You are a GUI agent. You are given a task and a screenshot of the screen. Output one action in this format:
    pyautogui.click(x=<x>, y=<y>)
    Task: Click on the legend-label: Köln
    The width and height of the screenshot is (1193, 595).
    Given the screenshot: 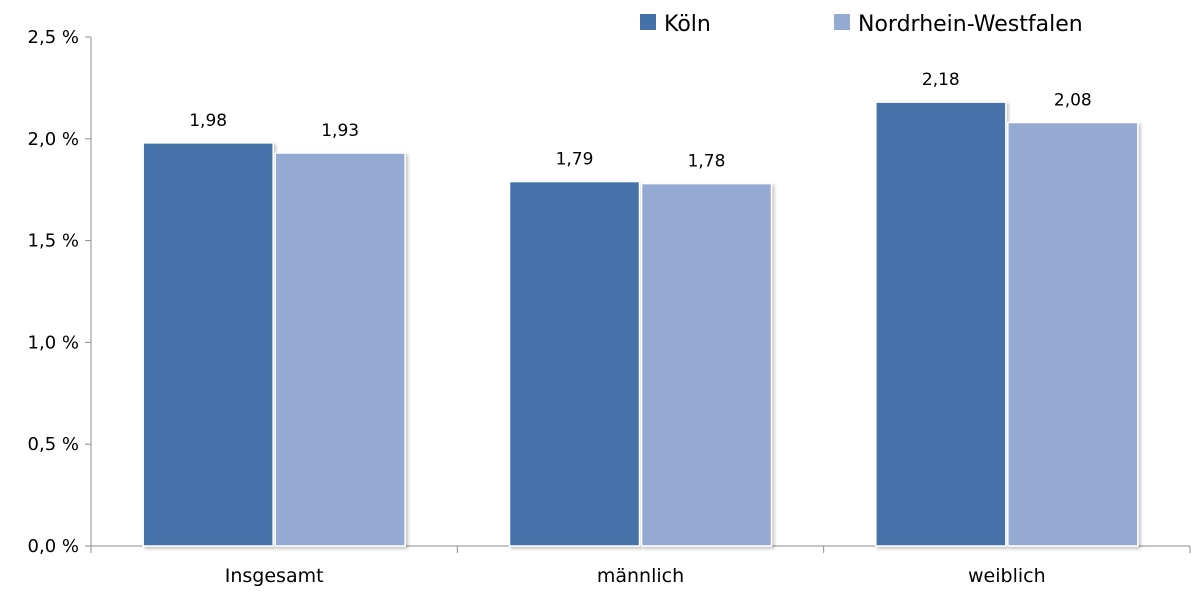 What is the action you would take?
    pyautogui.click(x=687, y=24)
    